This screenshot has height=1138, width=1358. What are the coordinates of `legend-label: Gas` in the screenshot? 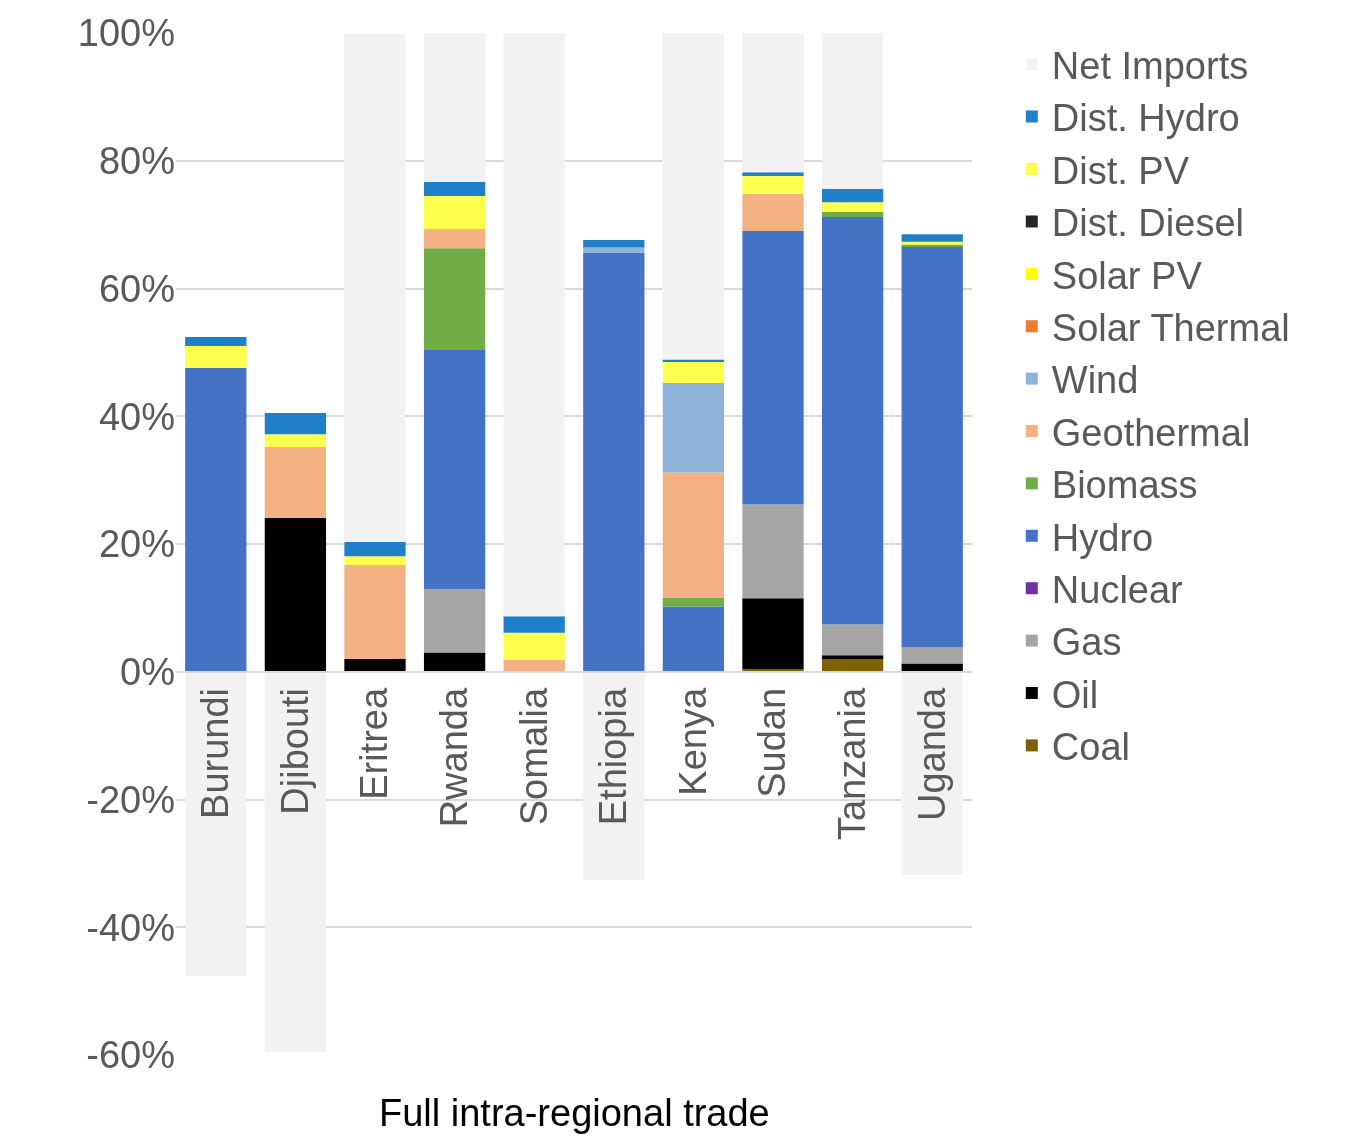 It's located at (1086, 642).